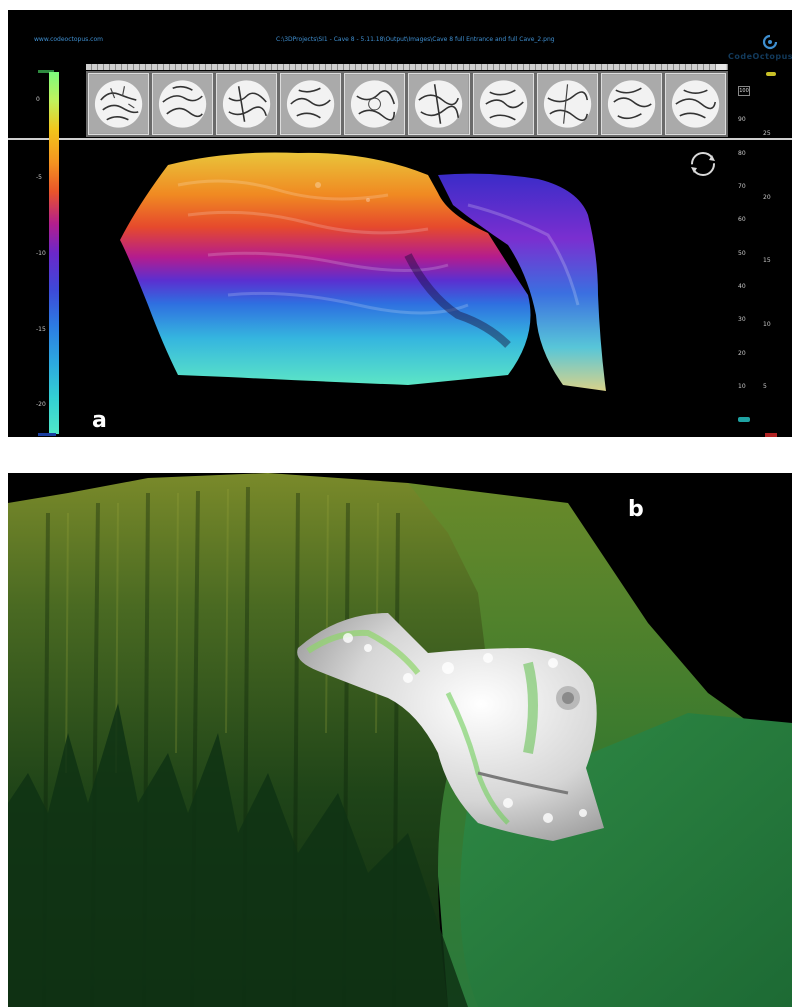  What do you see at coordinates (41, 329) in the screenshot?
I see `colorbar-tick: -15` at bounding box center [41, 329].